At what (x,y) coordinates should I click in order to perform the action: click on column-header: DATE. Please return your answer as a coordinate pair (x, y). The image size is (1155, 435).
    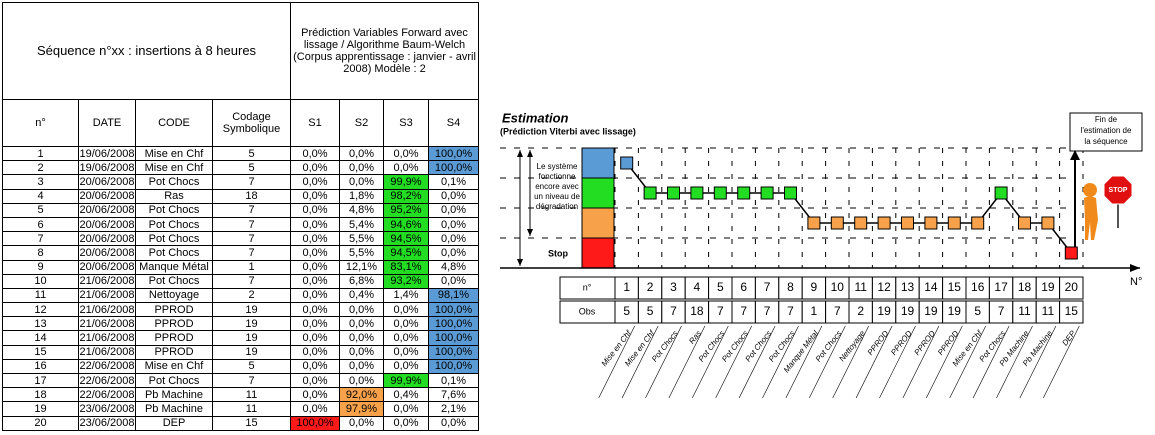
    Looking at the image, I should click on (107, 123).